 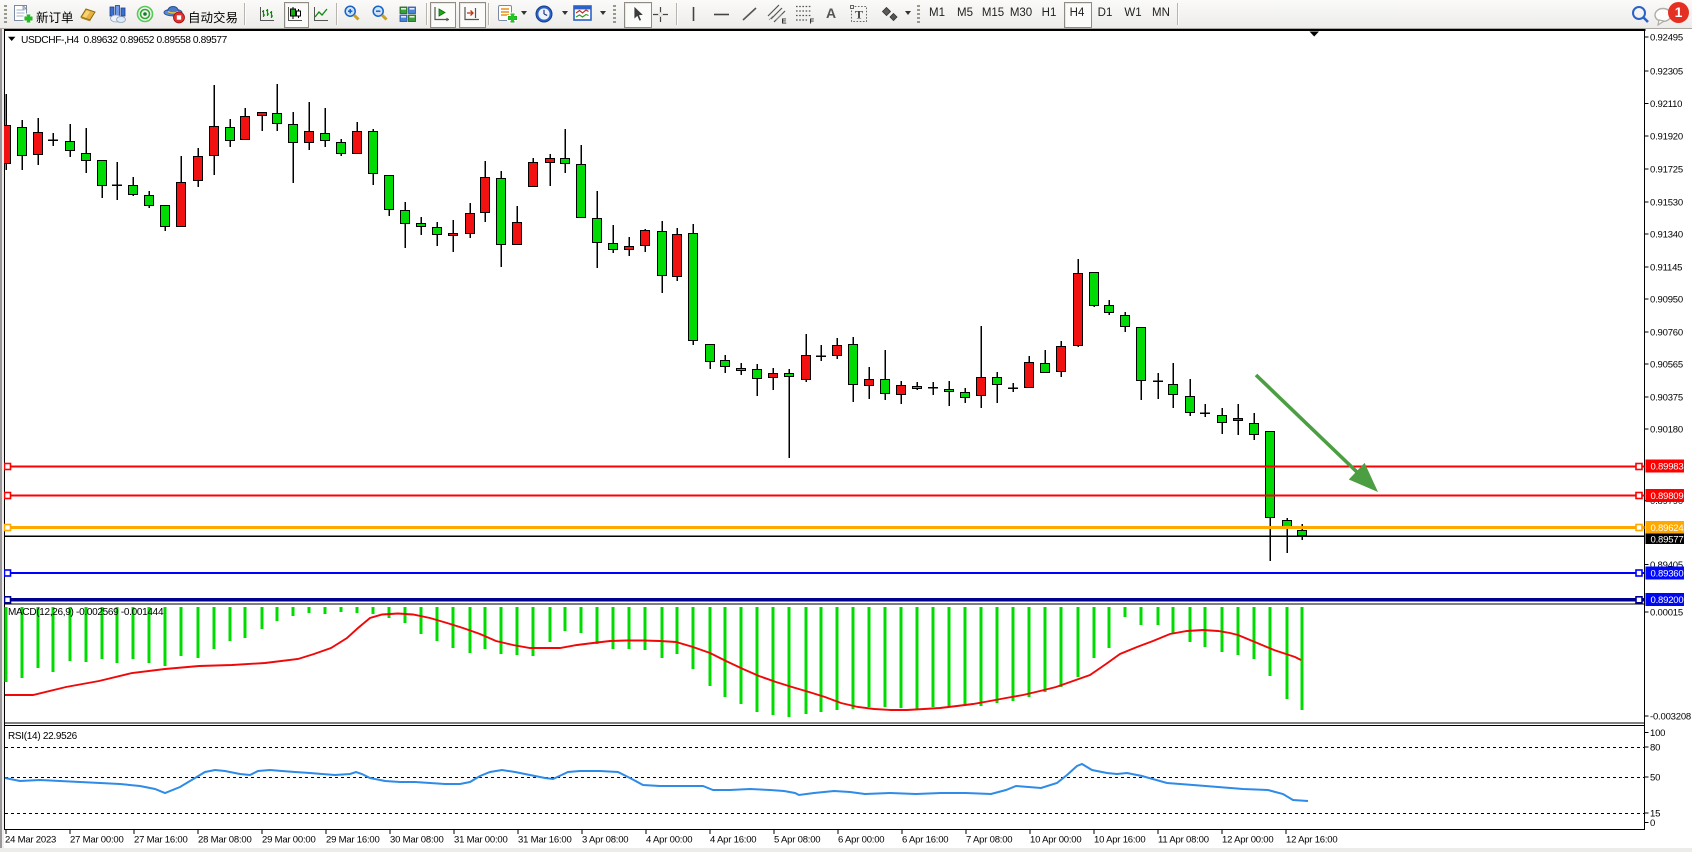 I want to click on svg-text: 15, so click(x=1655, y=813).